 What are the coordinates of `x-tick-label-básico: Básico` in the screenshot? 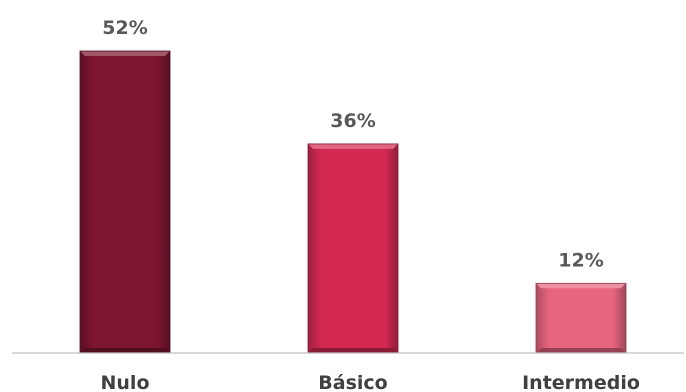 It's located at (352, 382).